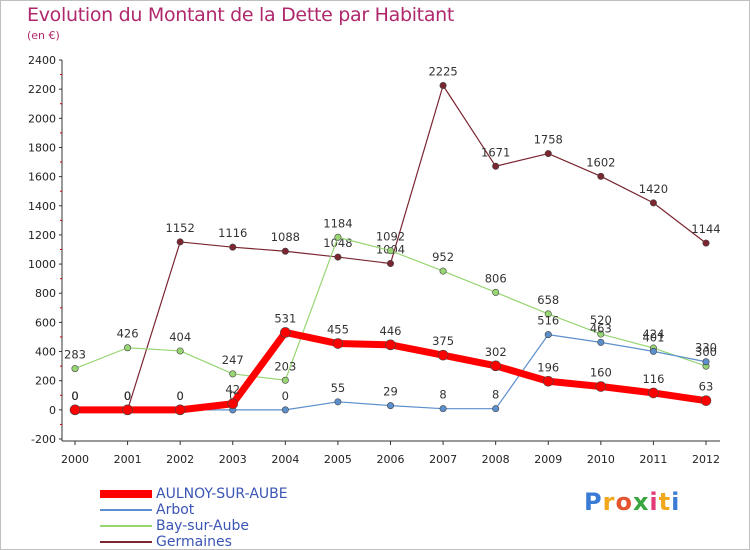  I want to click on data-label: 1602, so click(600, 162).